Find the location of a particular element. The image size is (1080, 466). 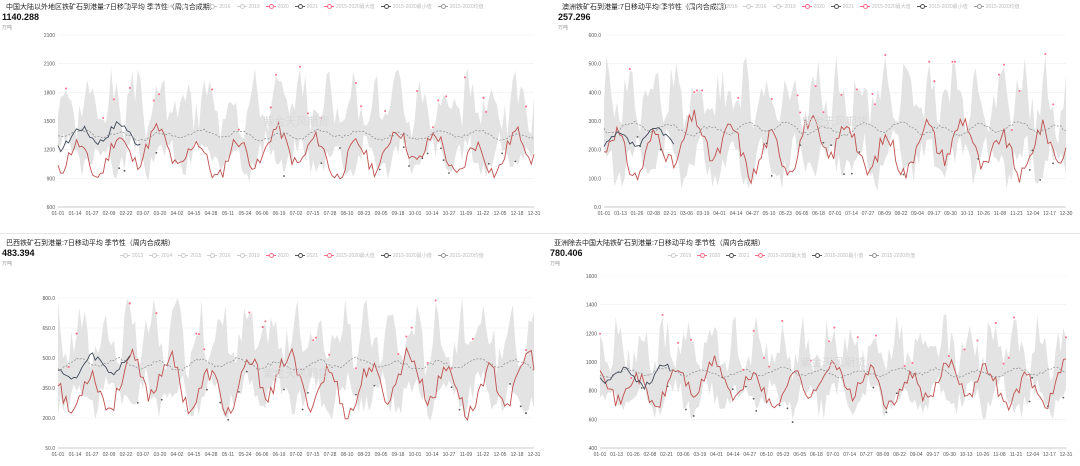

x-tick-label: 10-14 is located at coordinates (432, 214).